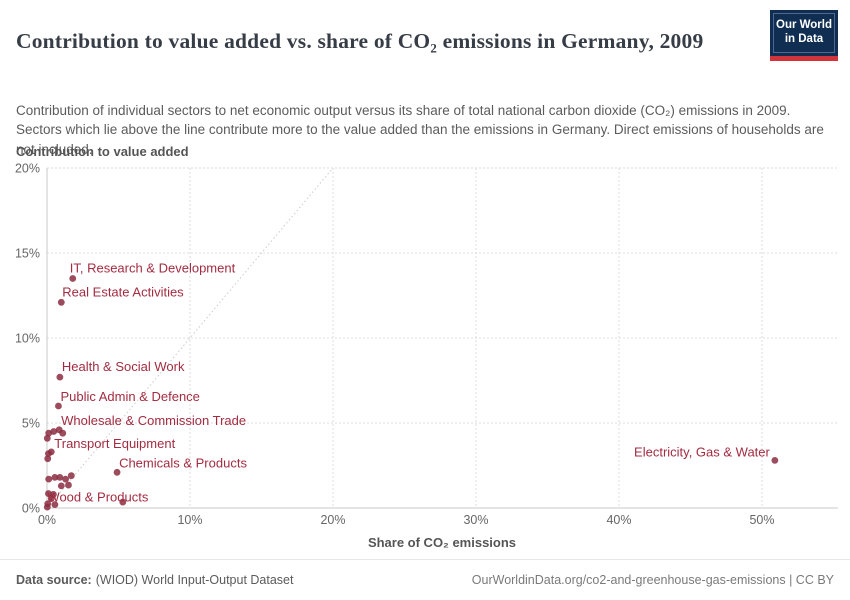  Describe the element at coordinates (27, 254) in the screenshot. I see `y-tick-label: 15%` at that location.